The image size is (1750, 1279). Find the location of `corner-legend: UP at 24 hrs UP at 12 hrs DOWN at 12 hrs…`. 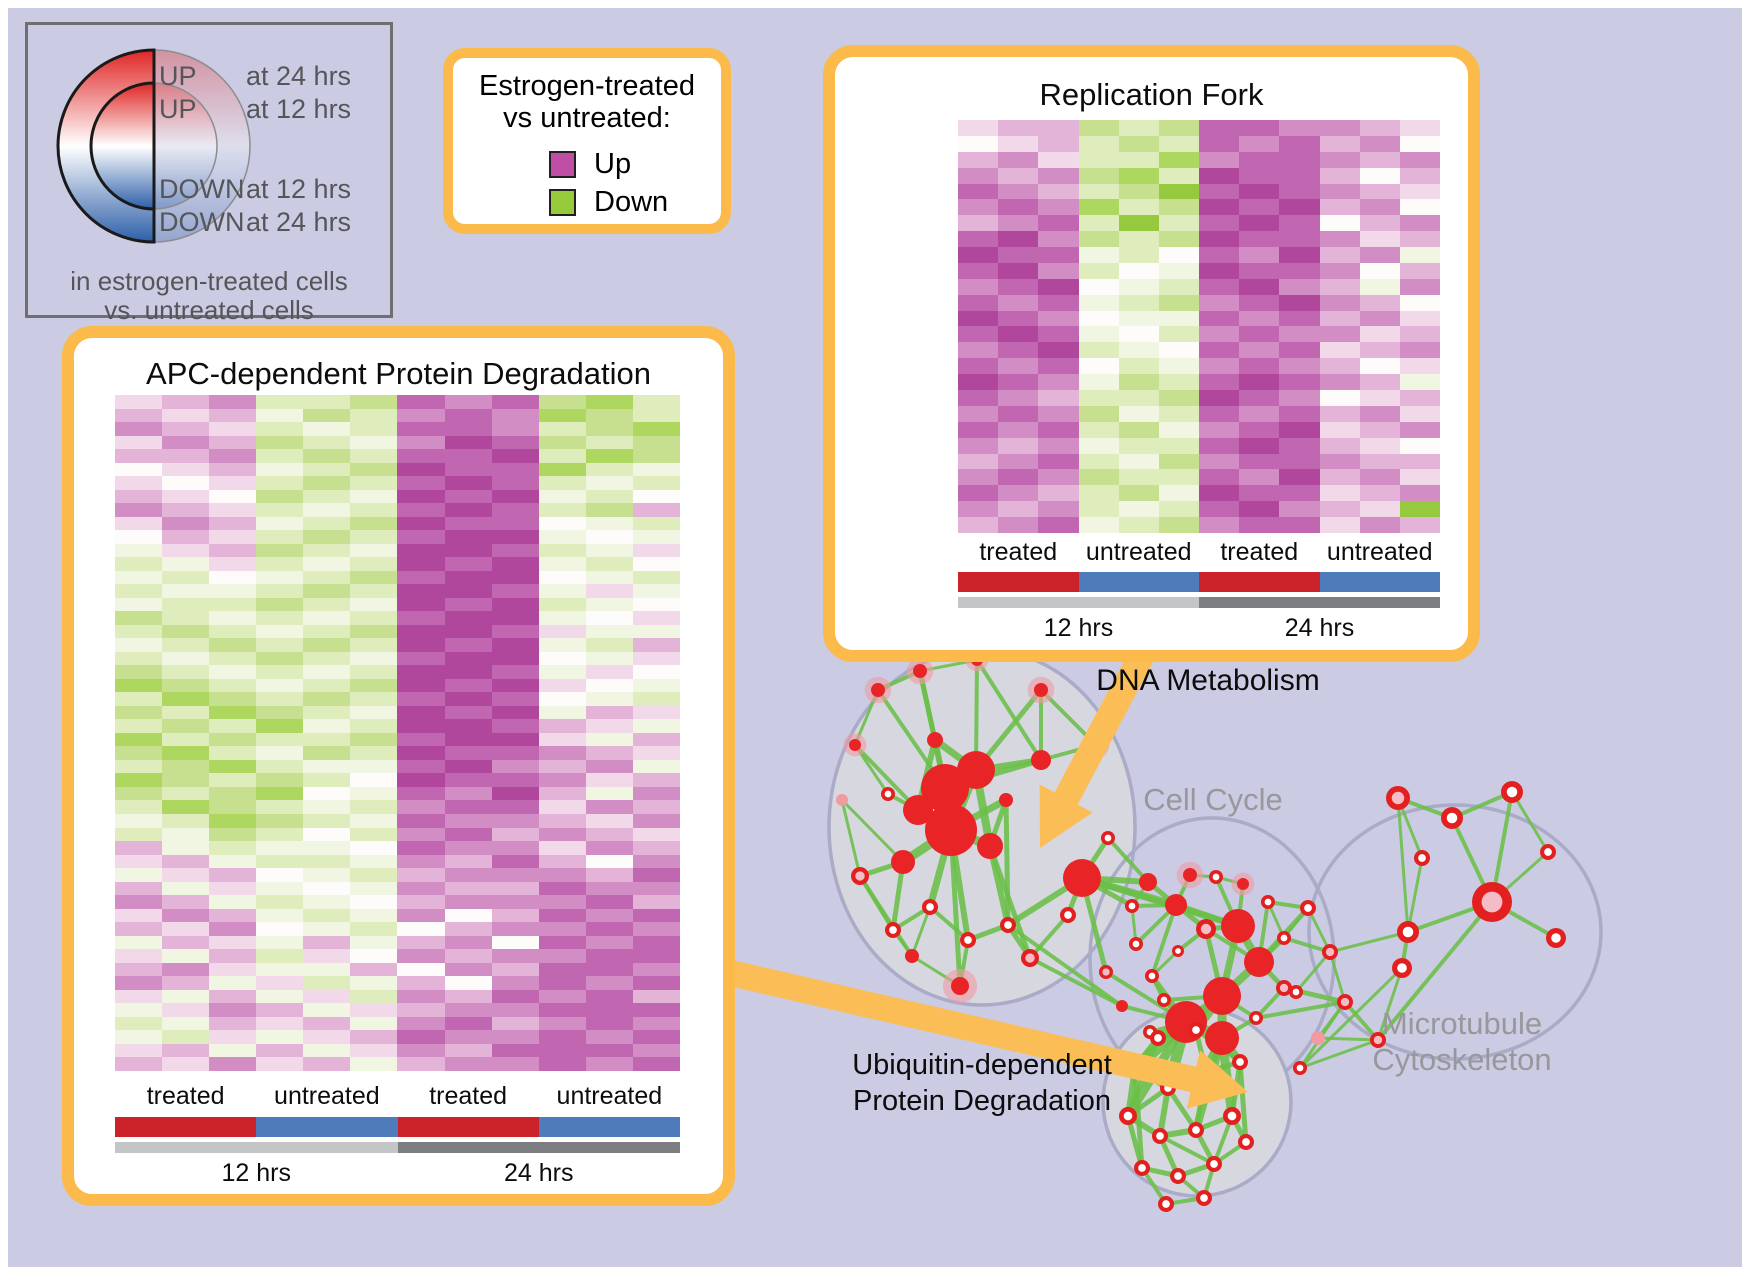

corner-legend: UP at 24 hrs UP at 12 hrs DOWN at 12 hrs… is located at coordinates (209, 172).